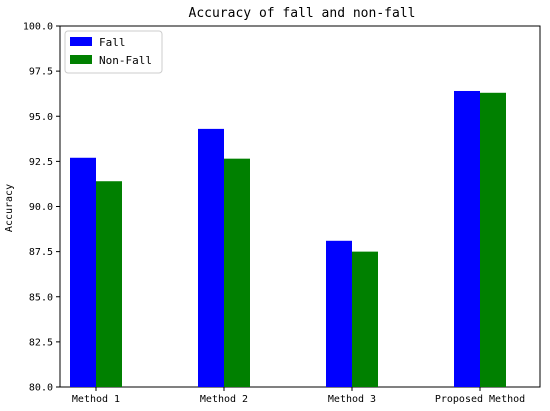 The width and height of the screenshot is (550, 411). I want to click on y-axis-label: Accuracy, so click(9, 208).